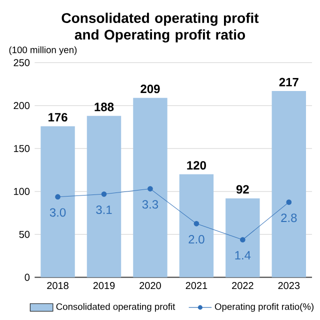 The height and width of the screenshot is (320, 320). Describe the element at coordinates (58, 212) in the screenshot. I see `data-label: 3.0` at that location.